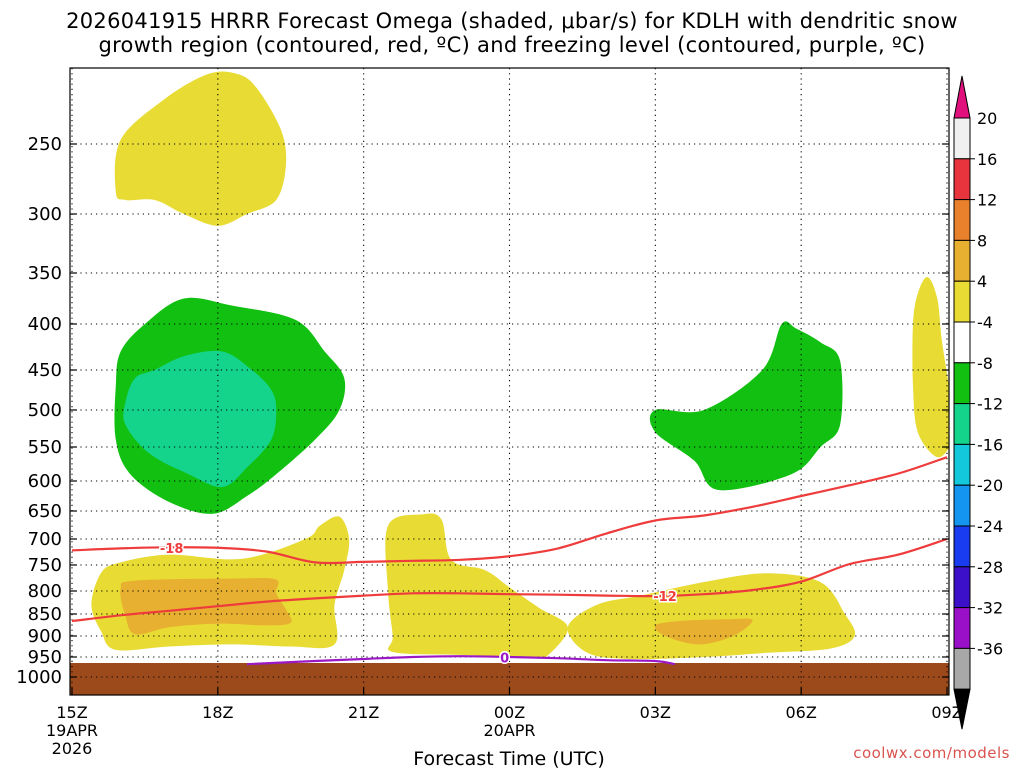  Describe the element at coordinates (217, 712) in the screenshot. I see `x-tick-label: 18Z` at that location.